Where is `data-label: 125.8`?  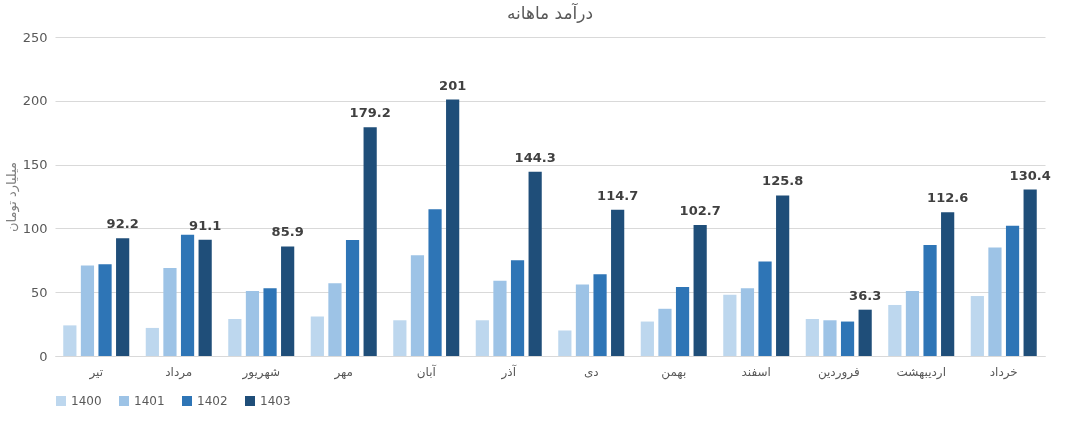 data-label: 125.8 is located at coordinates (783, 181).